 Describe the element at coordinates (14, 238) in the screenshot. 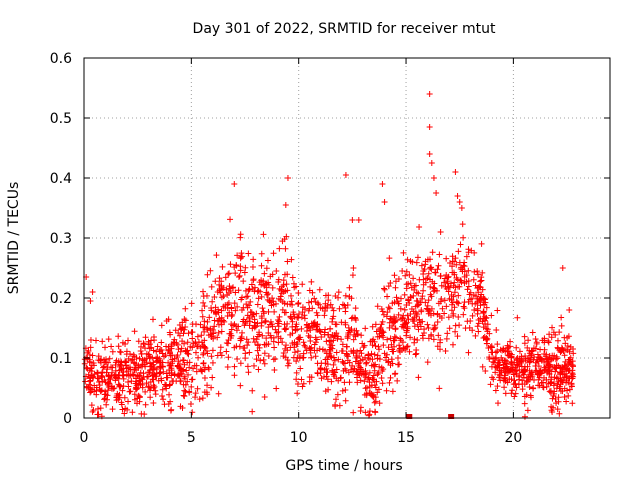

I see `y-axis-label: SRMTID / TECUs` at that location.